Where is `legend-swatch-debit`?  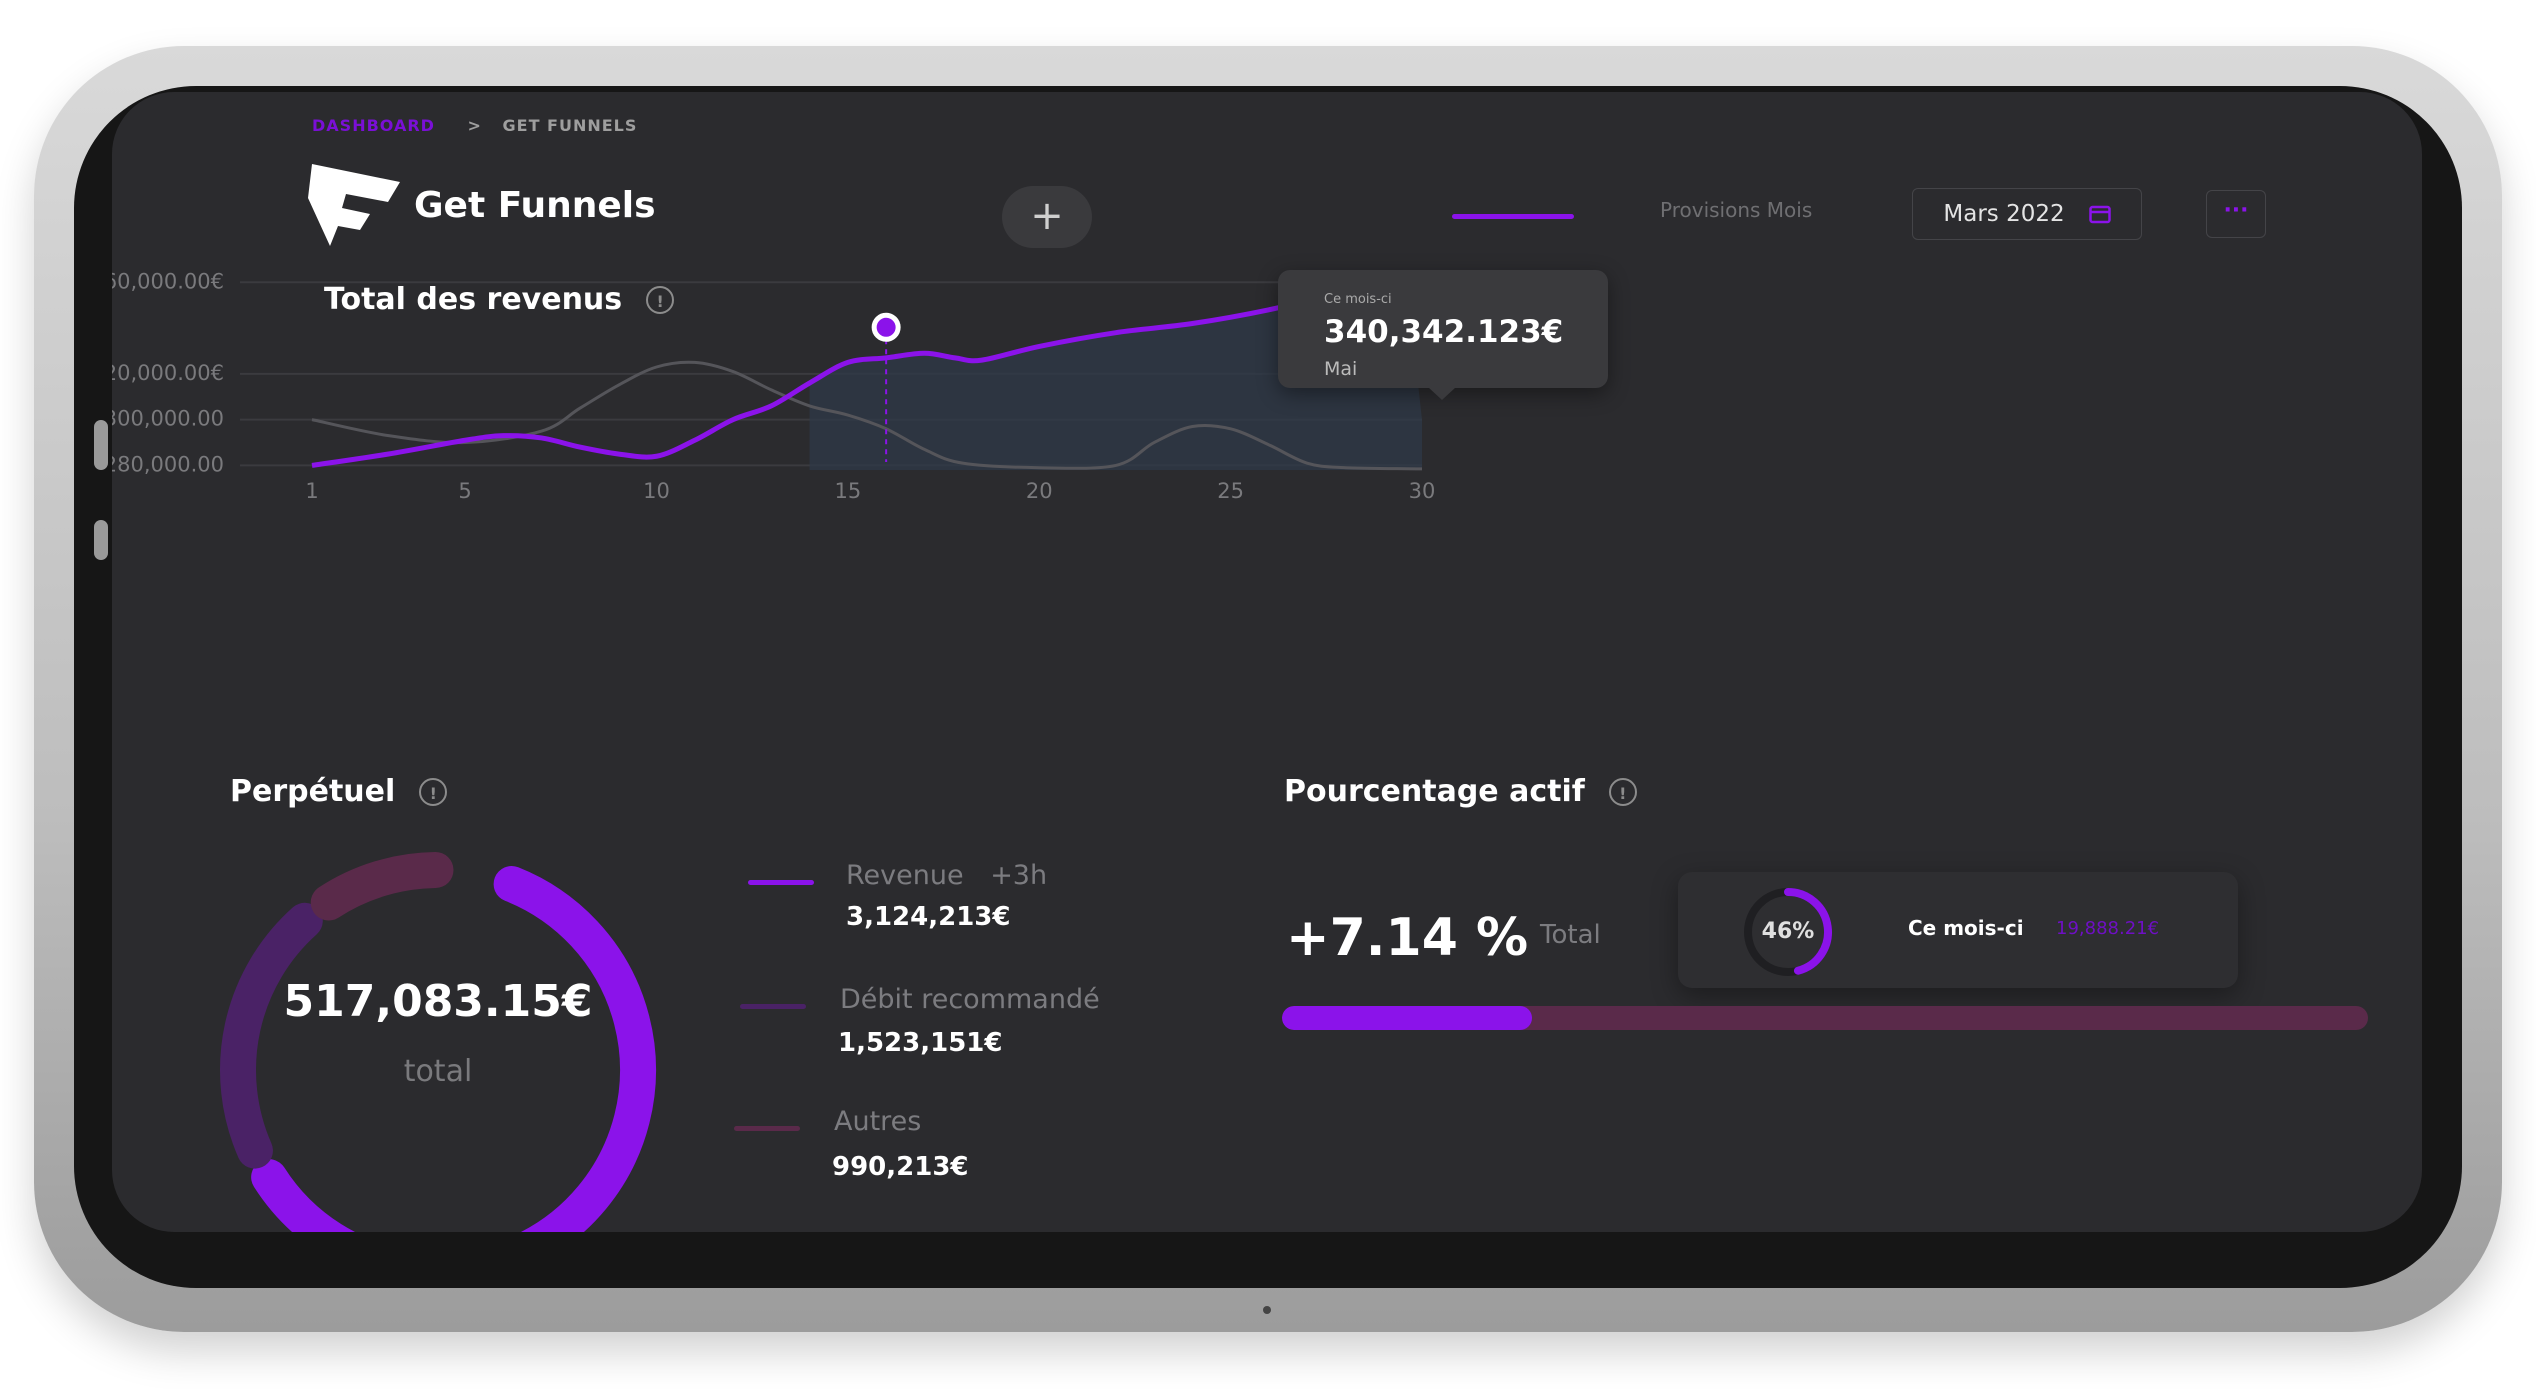
legend-swatch-debit is located at coordinates (773, 1006).